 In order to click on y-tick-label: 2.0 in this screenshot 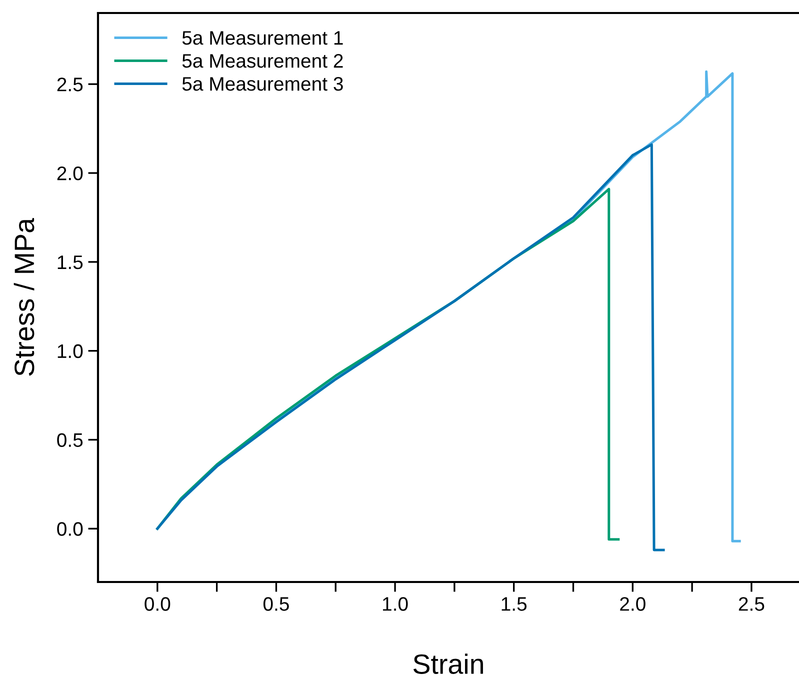, I will do `click(70, 173)`.